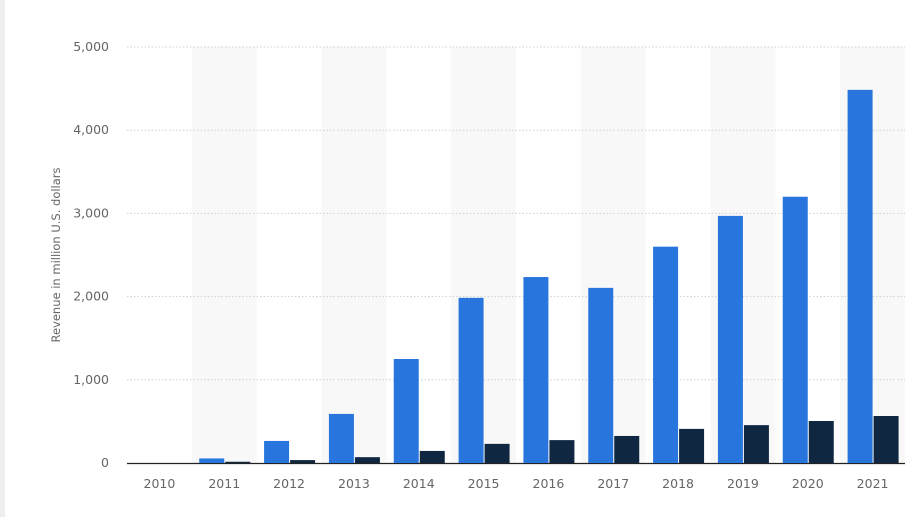 This screenshot has width=915, height=517. What do you see at coordinates (56, 254) in the screenshot?
I see `y-axis-label: Revenue in million U.S. dollars` at bounding box center [56, 254].